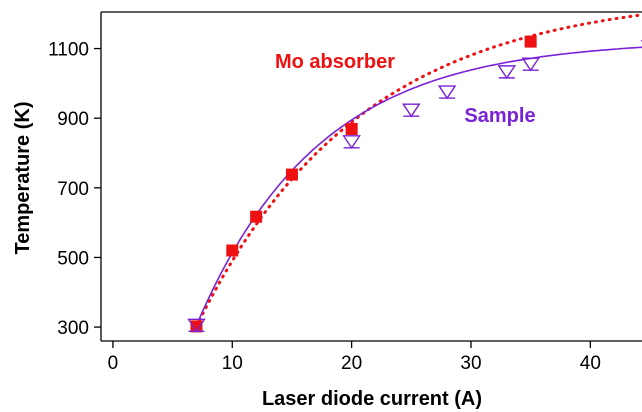 The height and width of the screenshot is (412, 642). I want to click on y-tick-label: 700, so click(73, 189).